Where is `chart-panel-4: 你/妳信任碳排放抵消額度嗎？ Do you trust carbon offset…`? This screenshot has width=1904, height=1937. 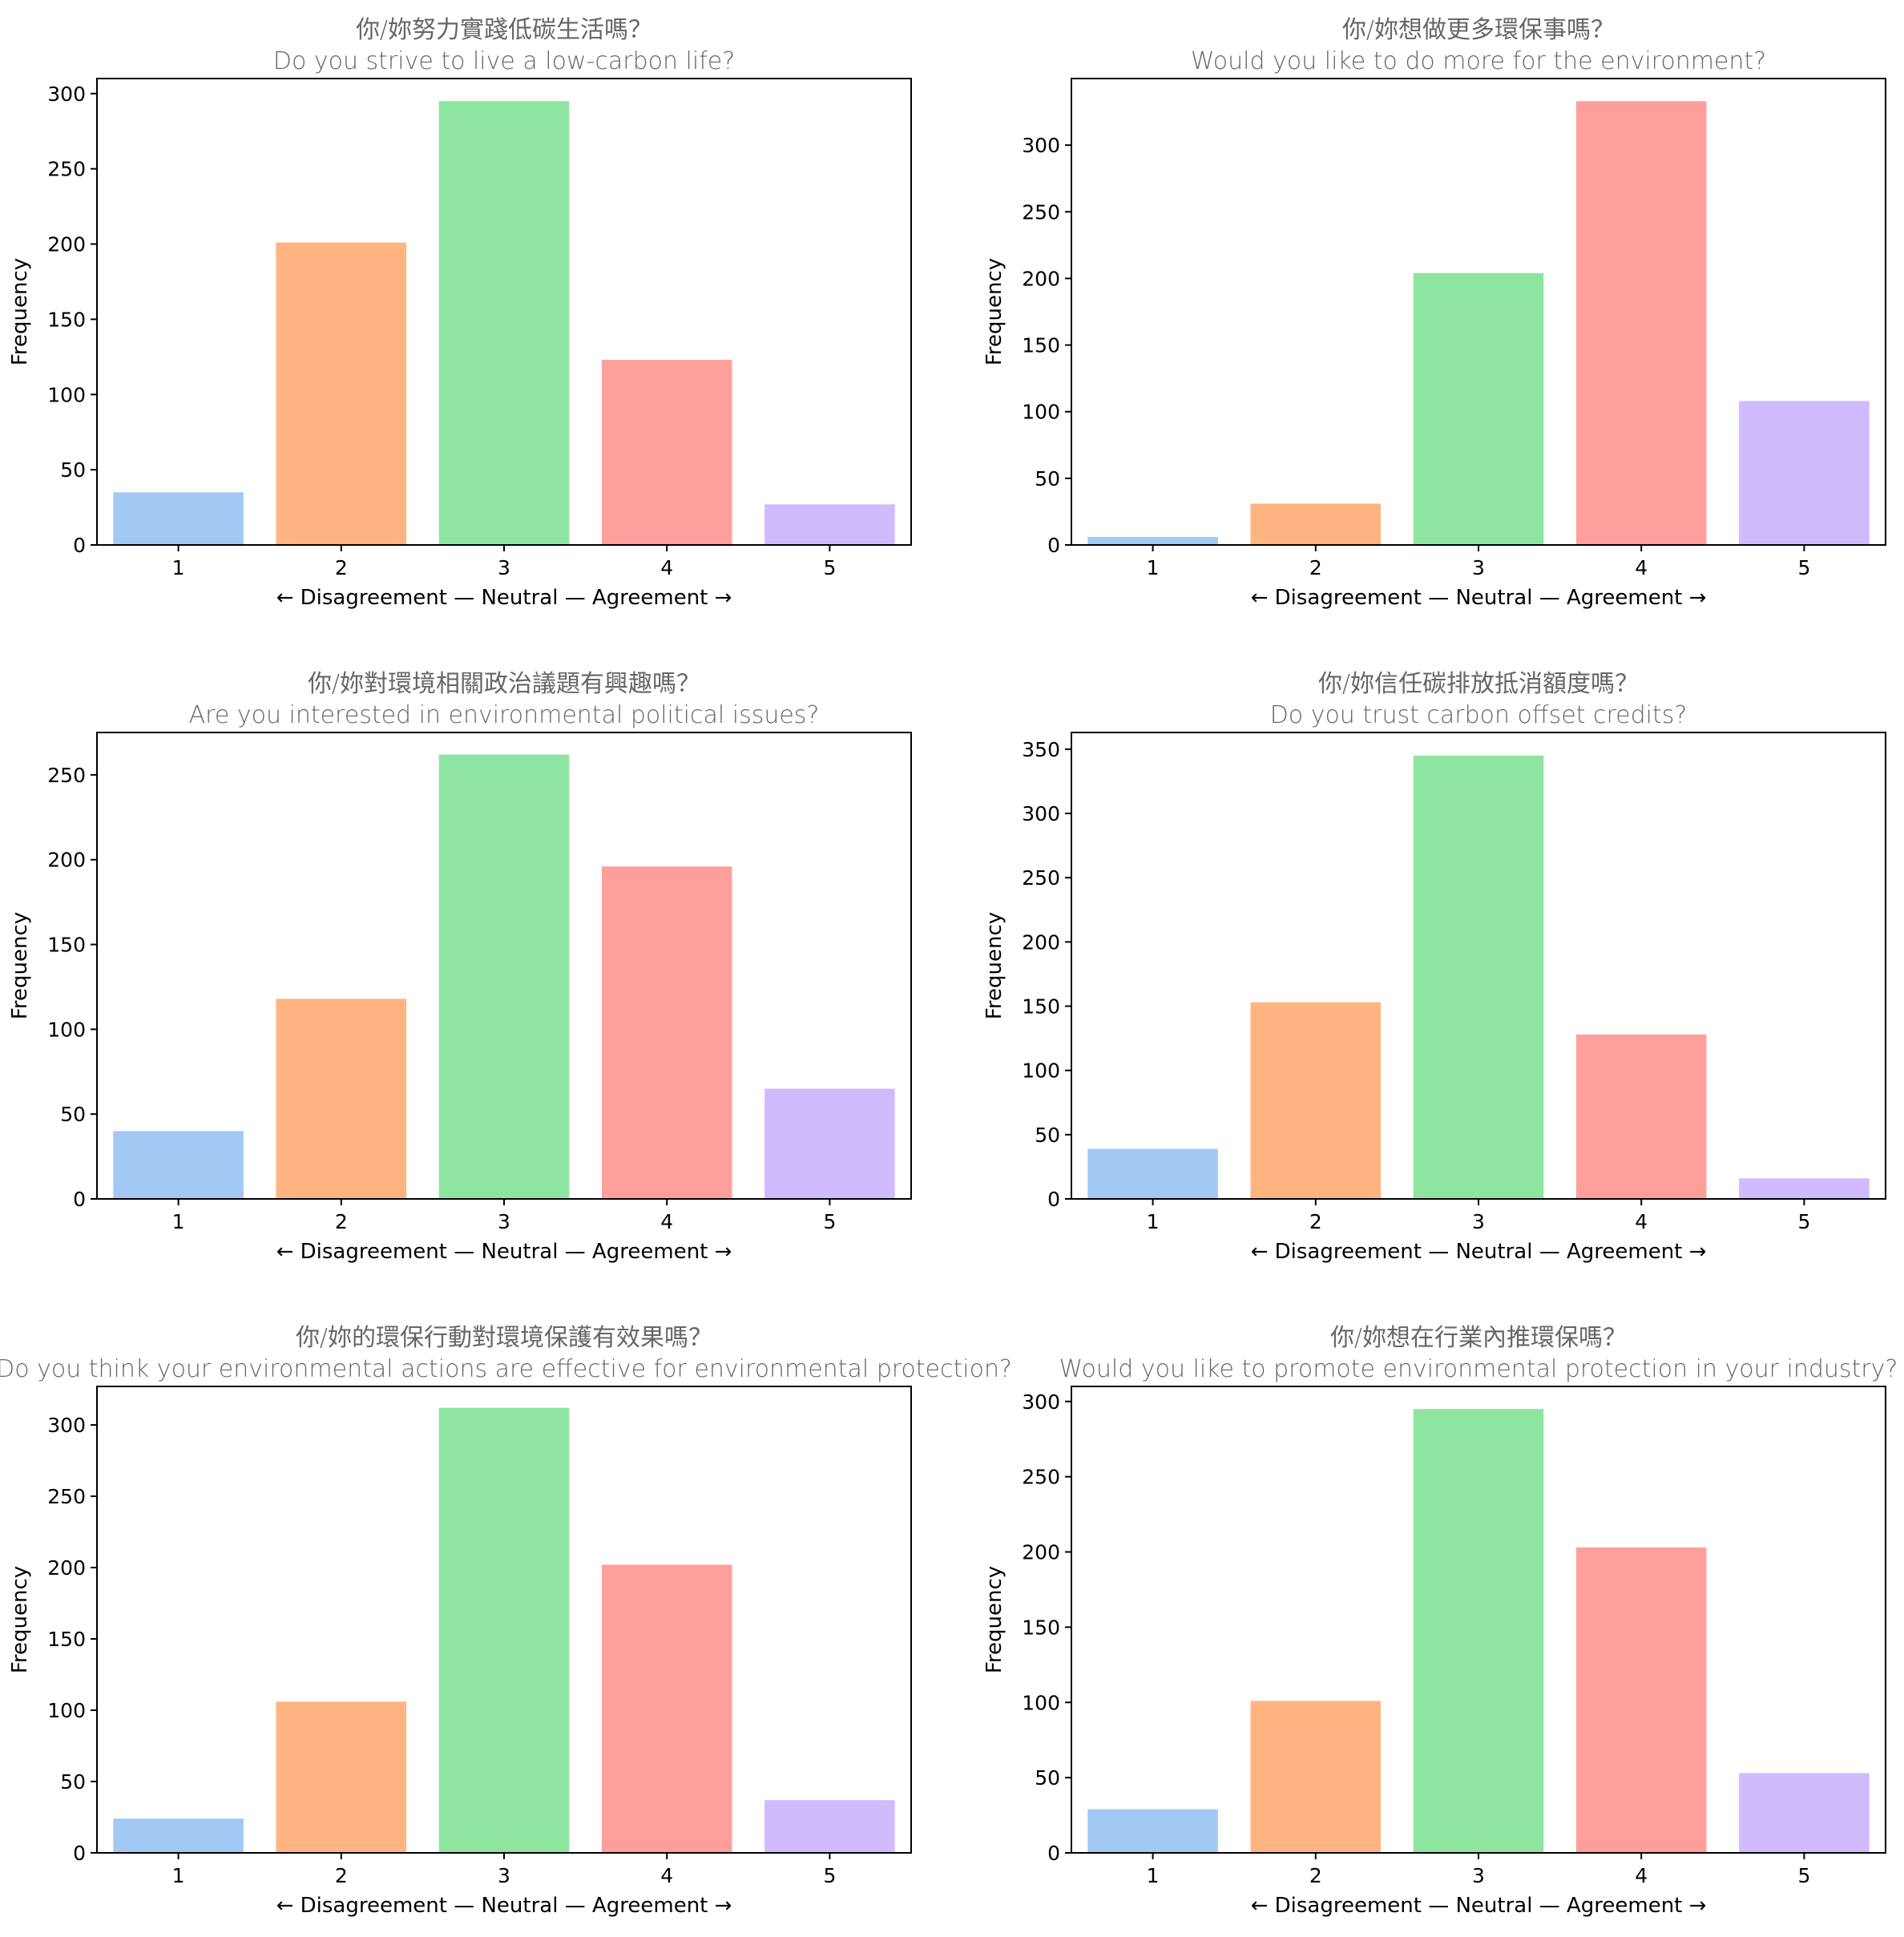
chart-panel-4: 你/妳信任碳排放抵消額度嗎？ Do you trust carbon offset… is located at coordinates (1434, 967).